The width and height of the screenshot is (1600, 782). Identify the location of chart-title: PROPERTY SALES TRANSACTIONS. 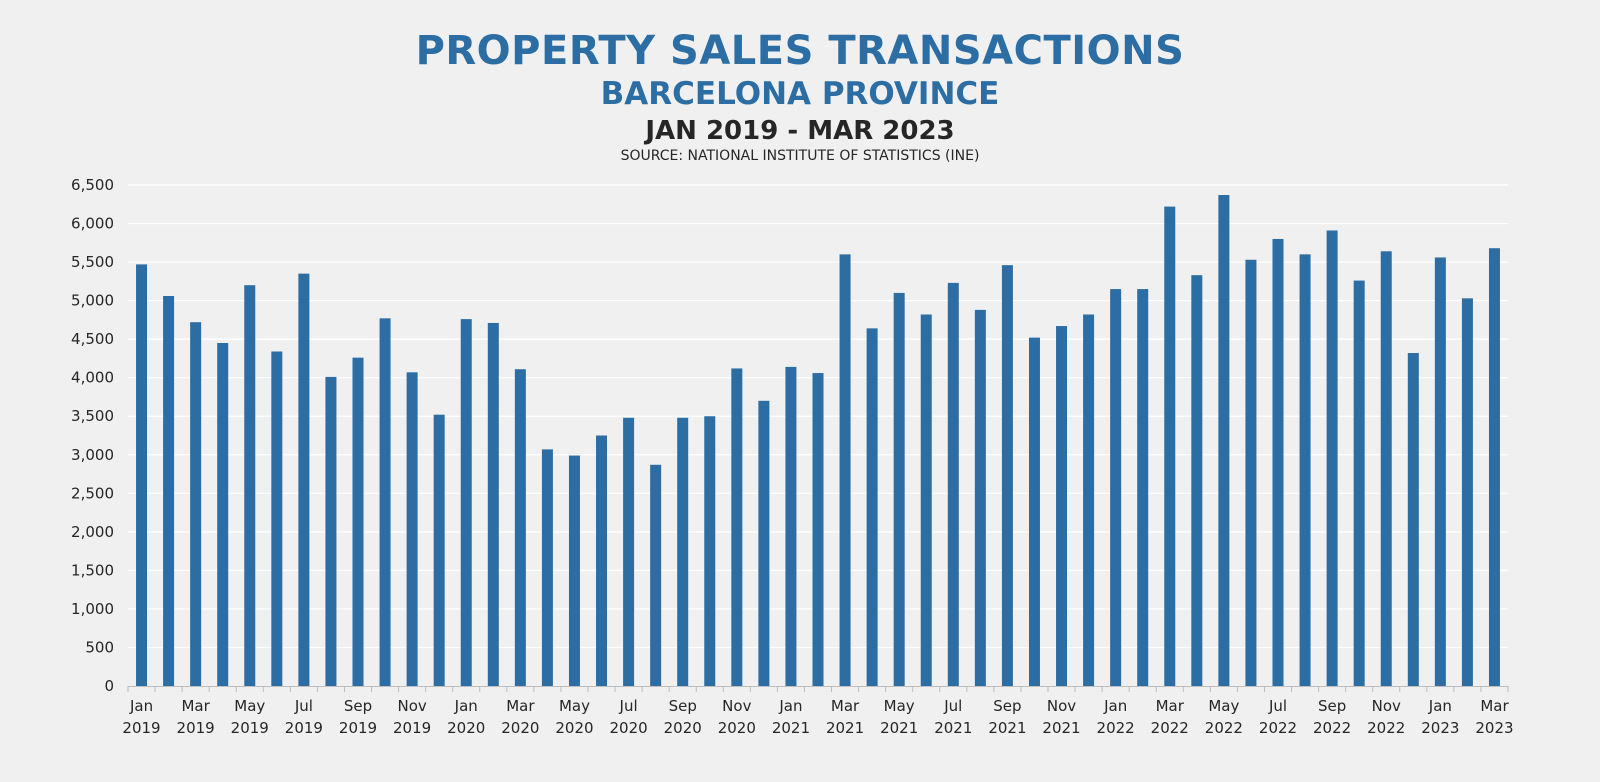
(800, 51).